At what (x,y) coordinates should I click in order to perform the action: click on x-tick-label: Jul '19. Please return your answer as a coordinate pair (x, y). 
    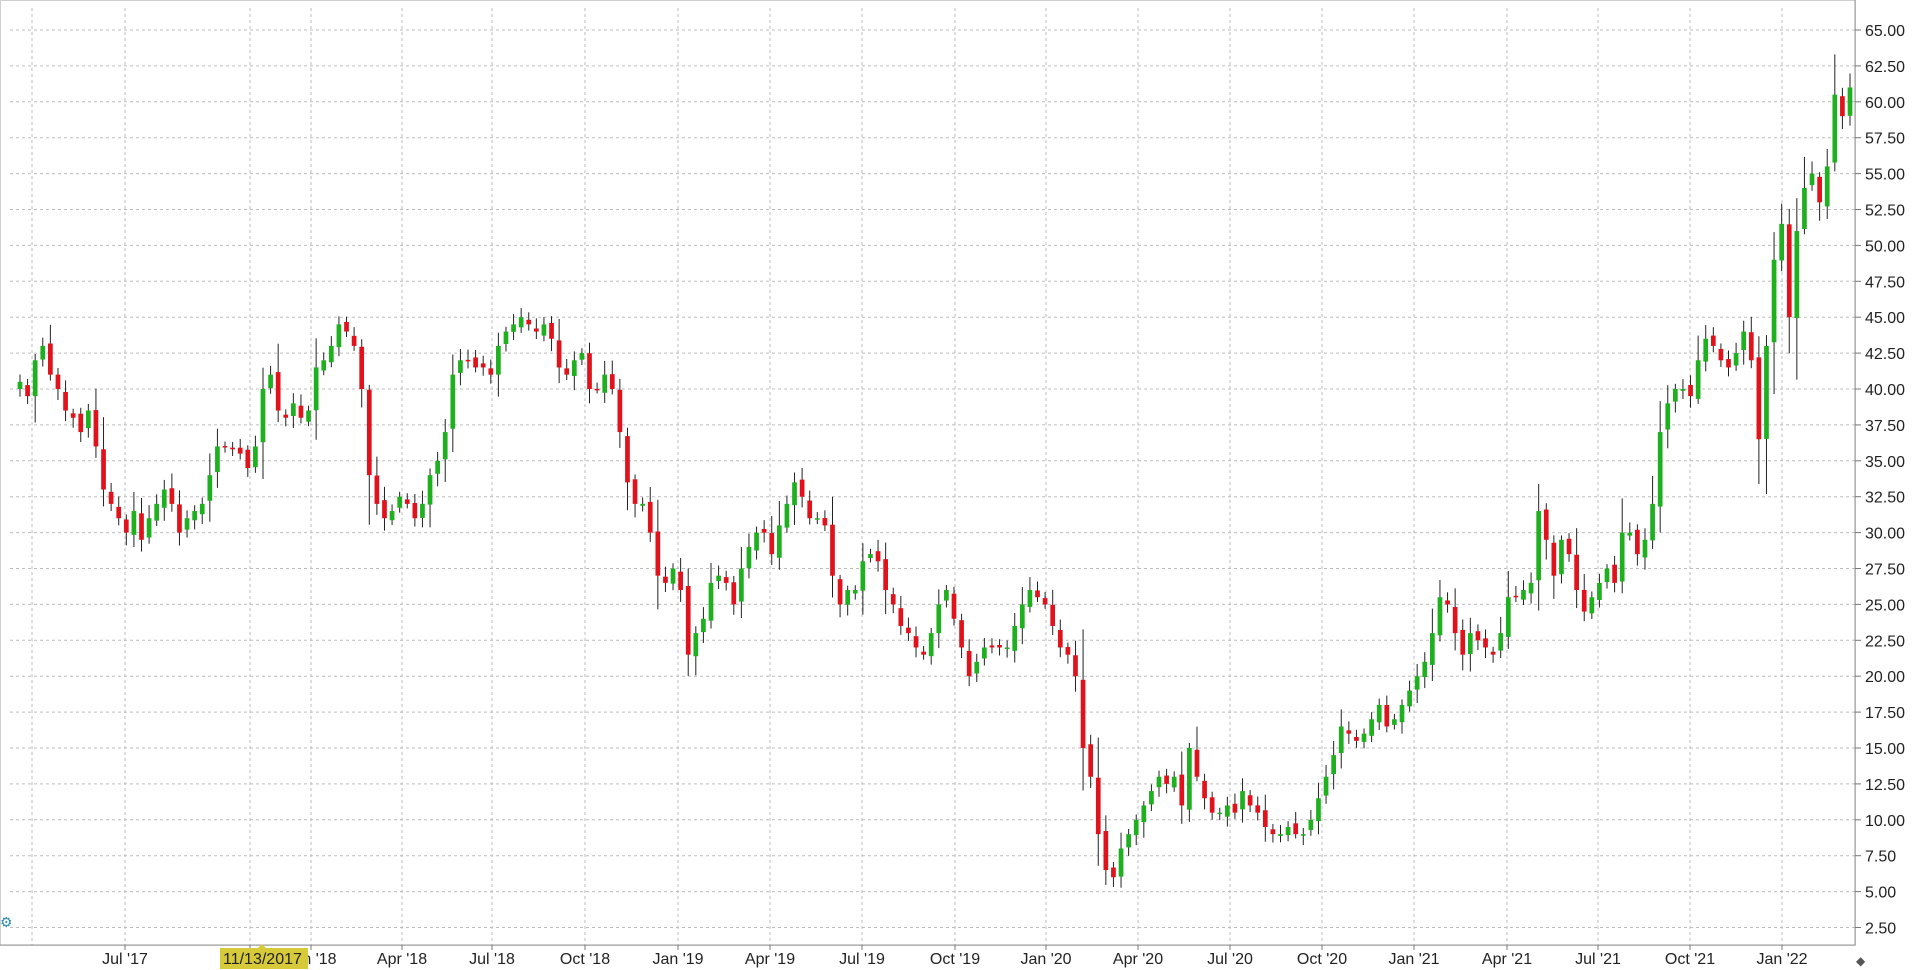
    Looking at the image, I should click on (862, 959).